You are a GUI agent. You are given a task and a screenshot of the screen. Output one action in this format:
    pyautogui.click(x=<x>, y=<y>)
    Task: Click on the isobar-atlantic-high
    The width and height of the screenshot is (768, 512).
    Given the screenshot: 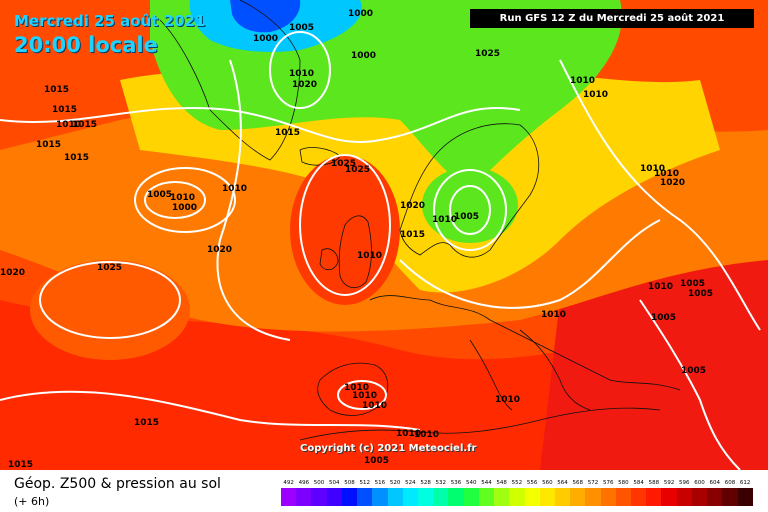 What is the action you would take?
    pyautogui.click(x=345, y=225)
    